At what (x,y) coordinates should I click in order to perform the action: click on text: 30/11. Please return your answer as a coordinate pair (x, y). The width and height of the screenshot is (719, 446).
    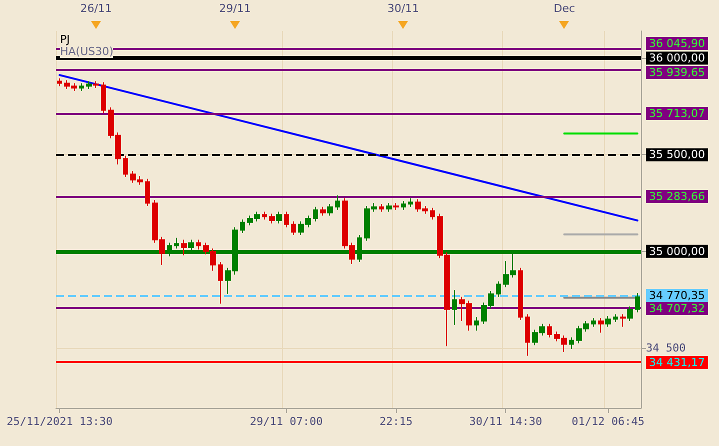
    Looking at the image, I should click on (403, 8).